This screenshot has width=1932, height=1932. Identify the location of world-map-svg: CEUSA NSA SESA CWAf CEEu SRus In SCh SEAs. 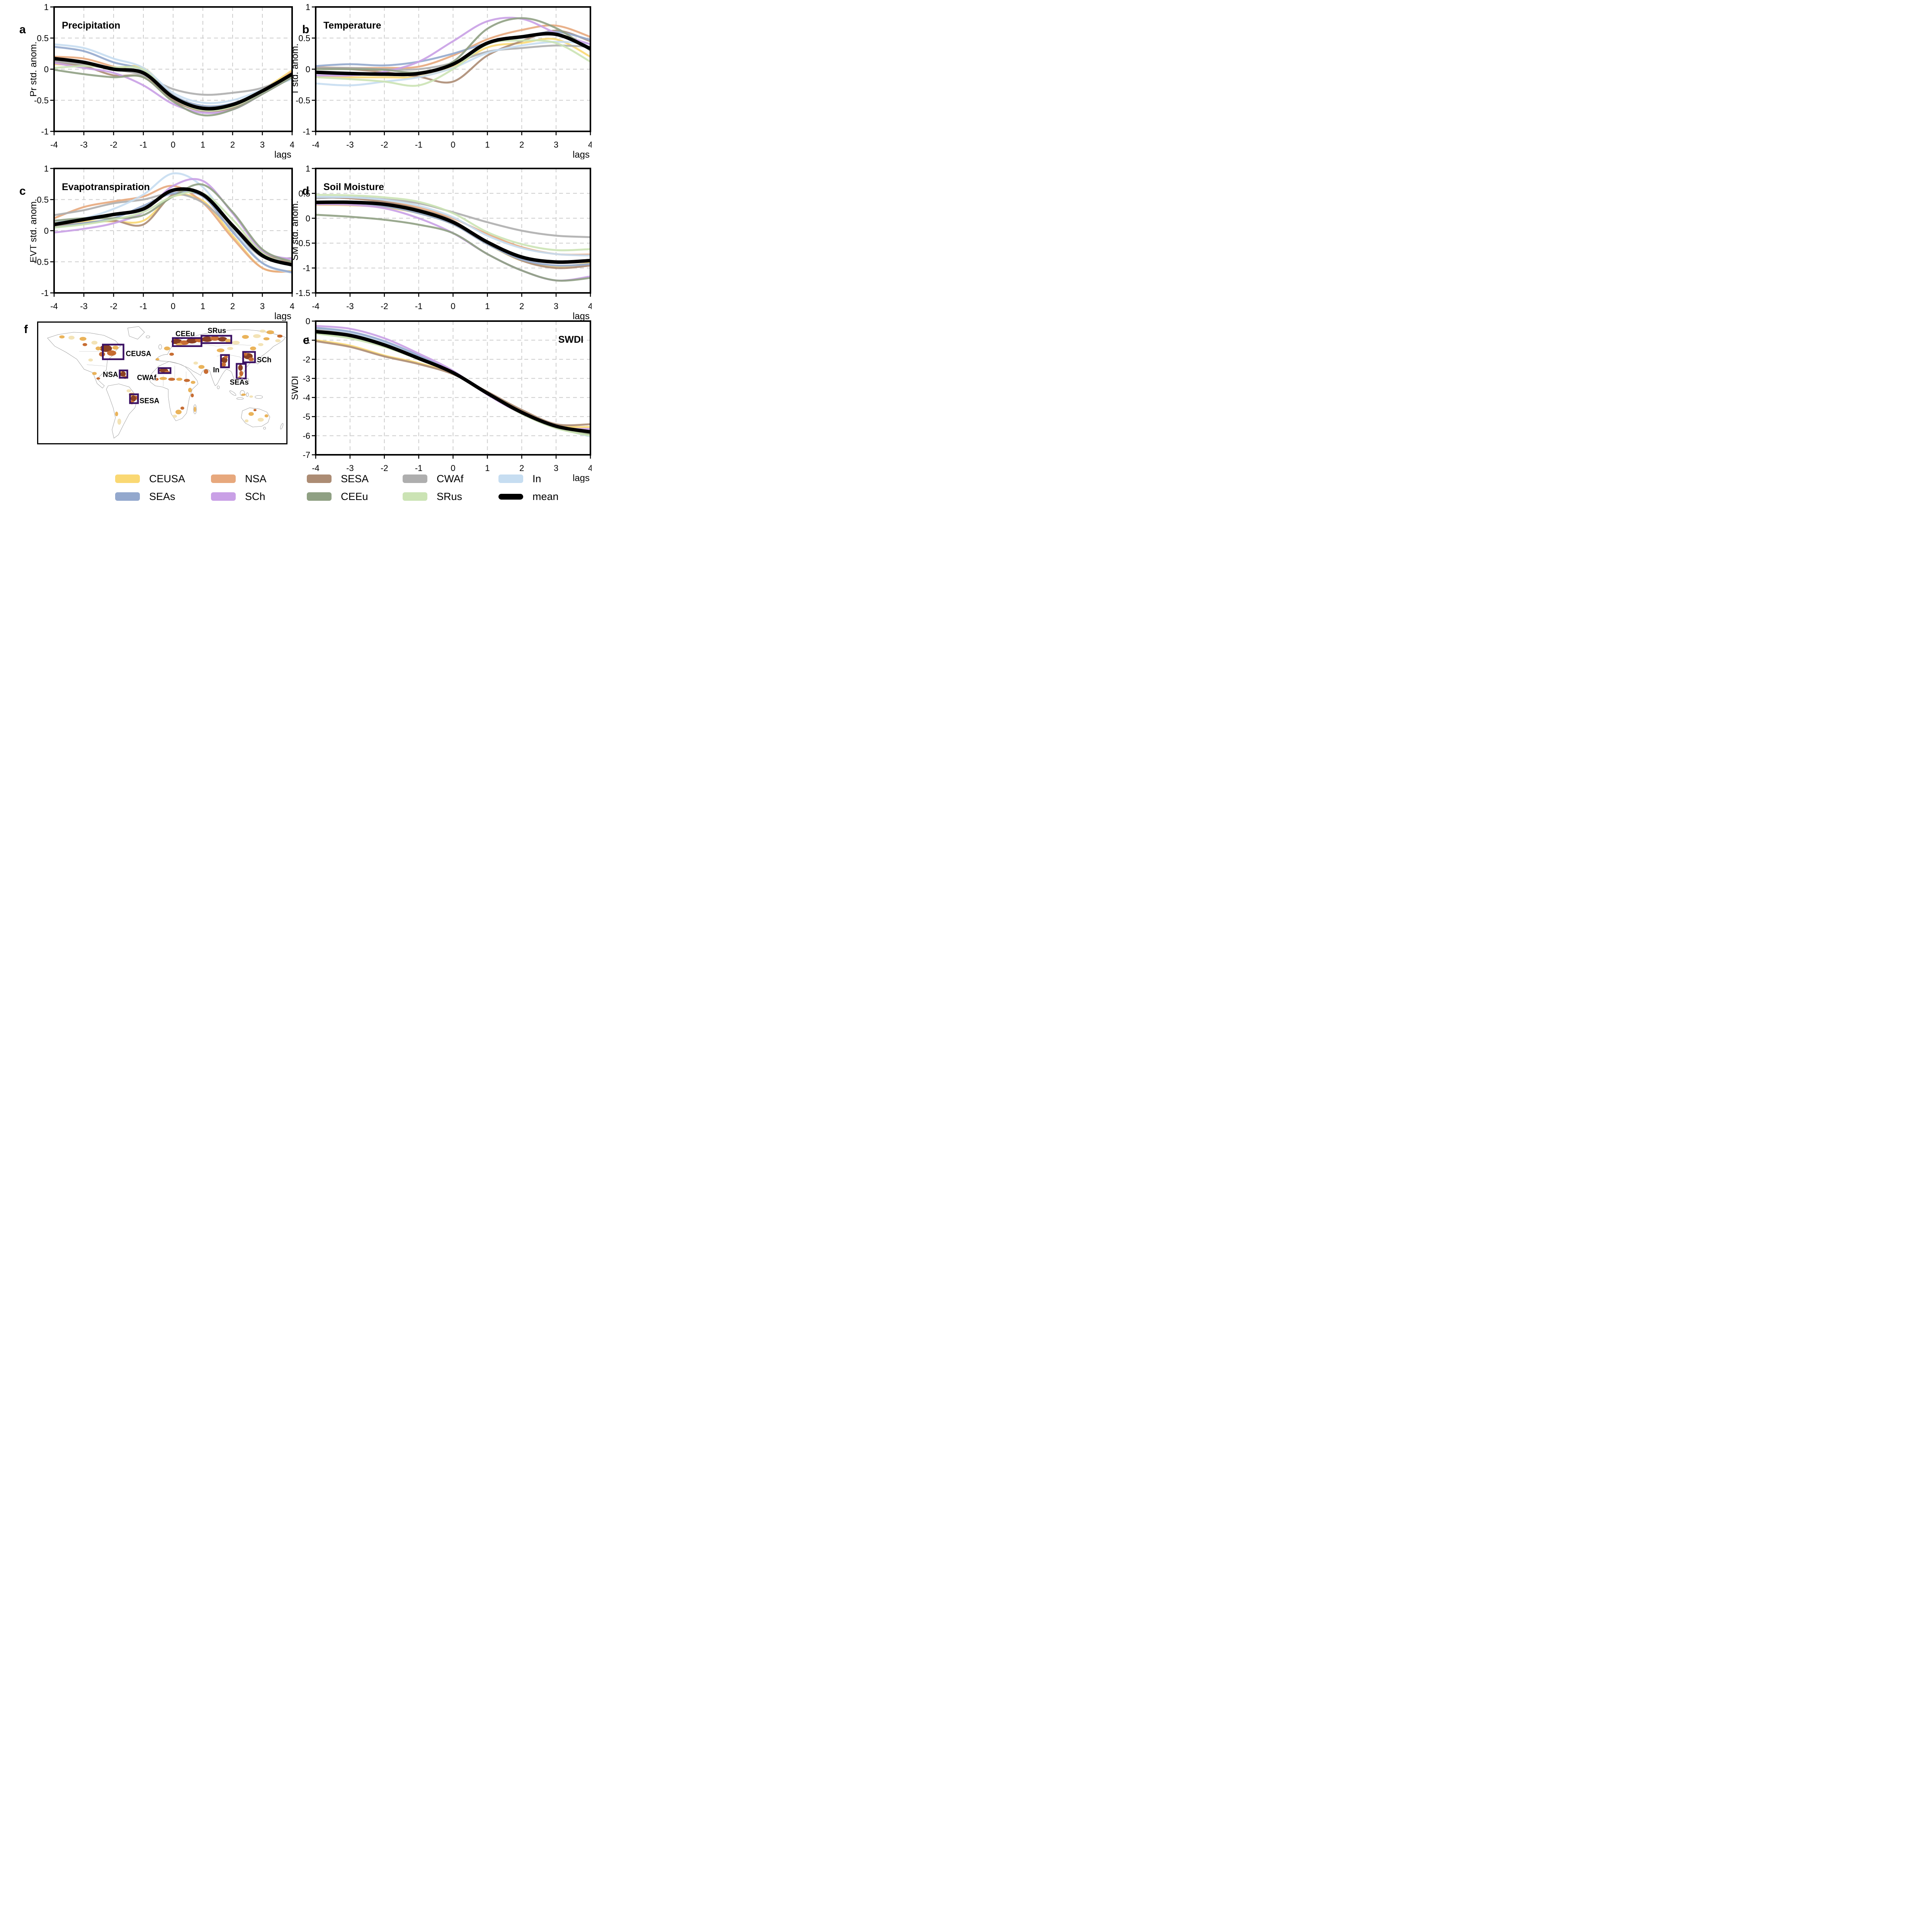
(162, 383).